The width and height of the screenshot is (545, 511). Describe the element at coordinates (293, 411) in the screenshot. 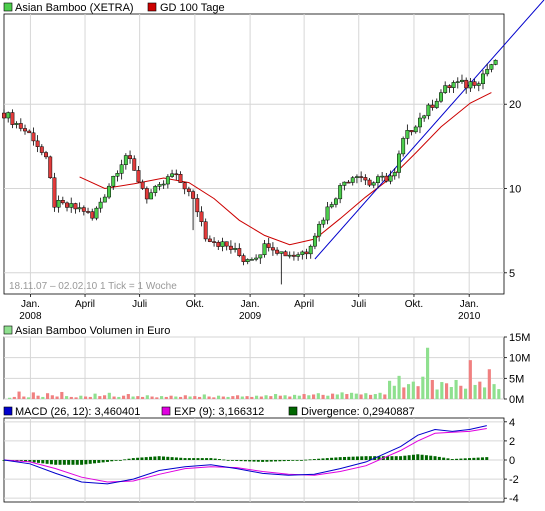

I see `divergence-legend-swatch` at that location.